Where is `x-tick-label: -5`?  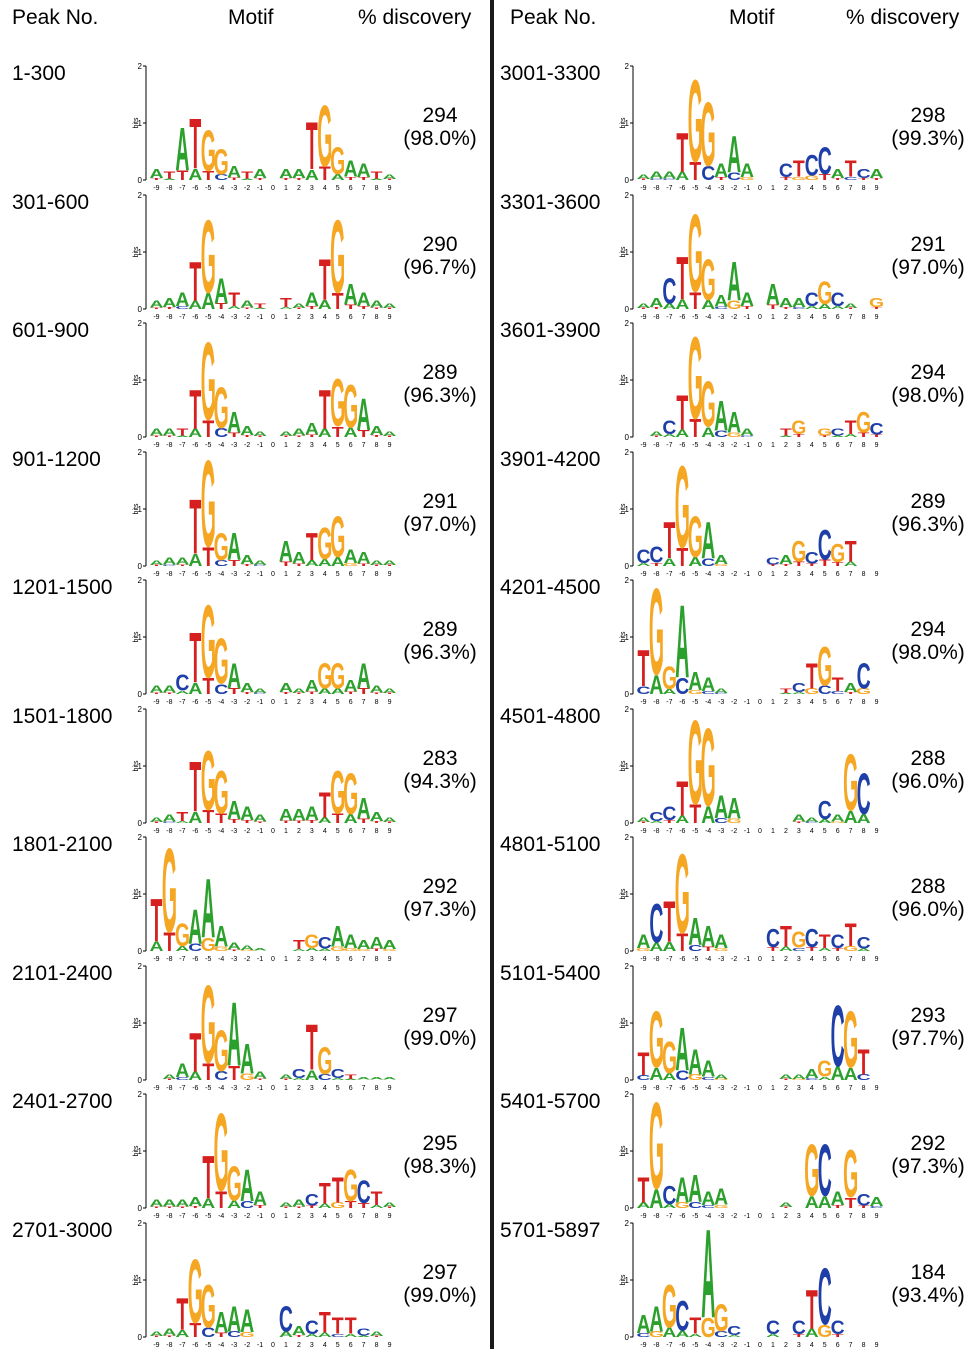 x-tick-label: -5 is located at coordinates (695, 1345).